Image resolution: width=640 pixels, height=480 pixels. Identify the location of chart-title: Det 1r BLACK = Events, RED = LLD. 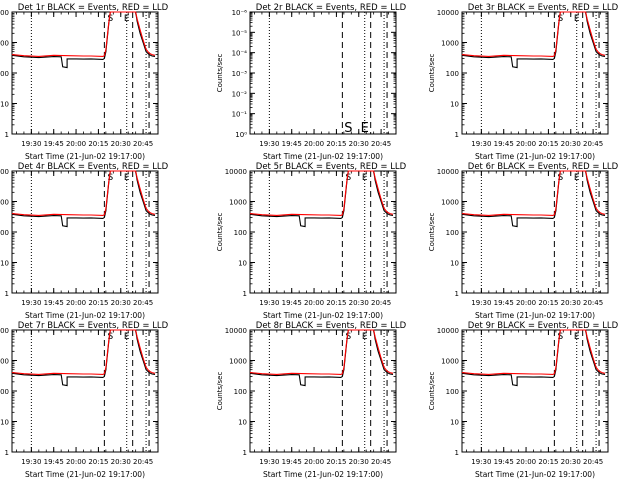
(93, 8).